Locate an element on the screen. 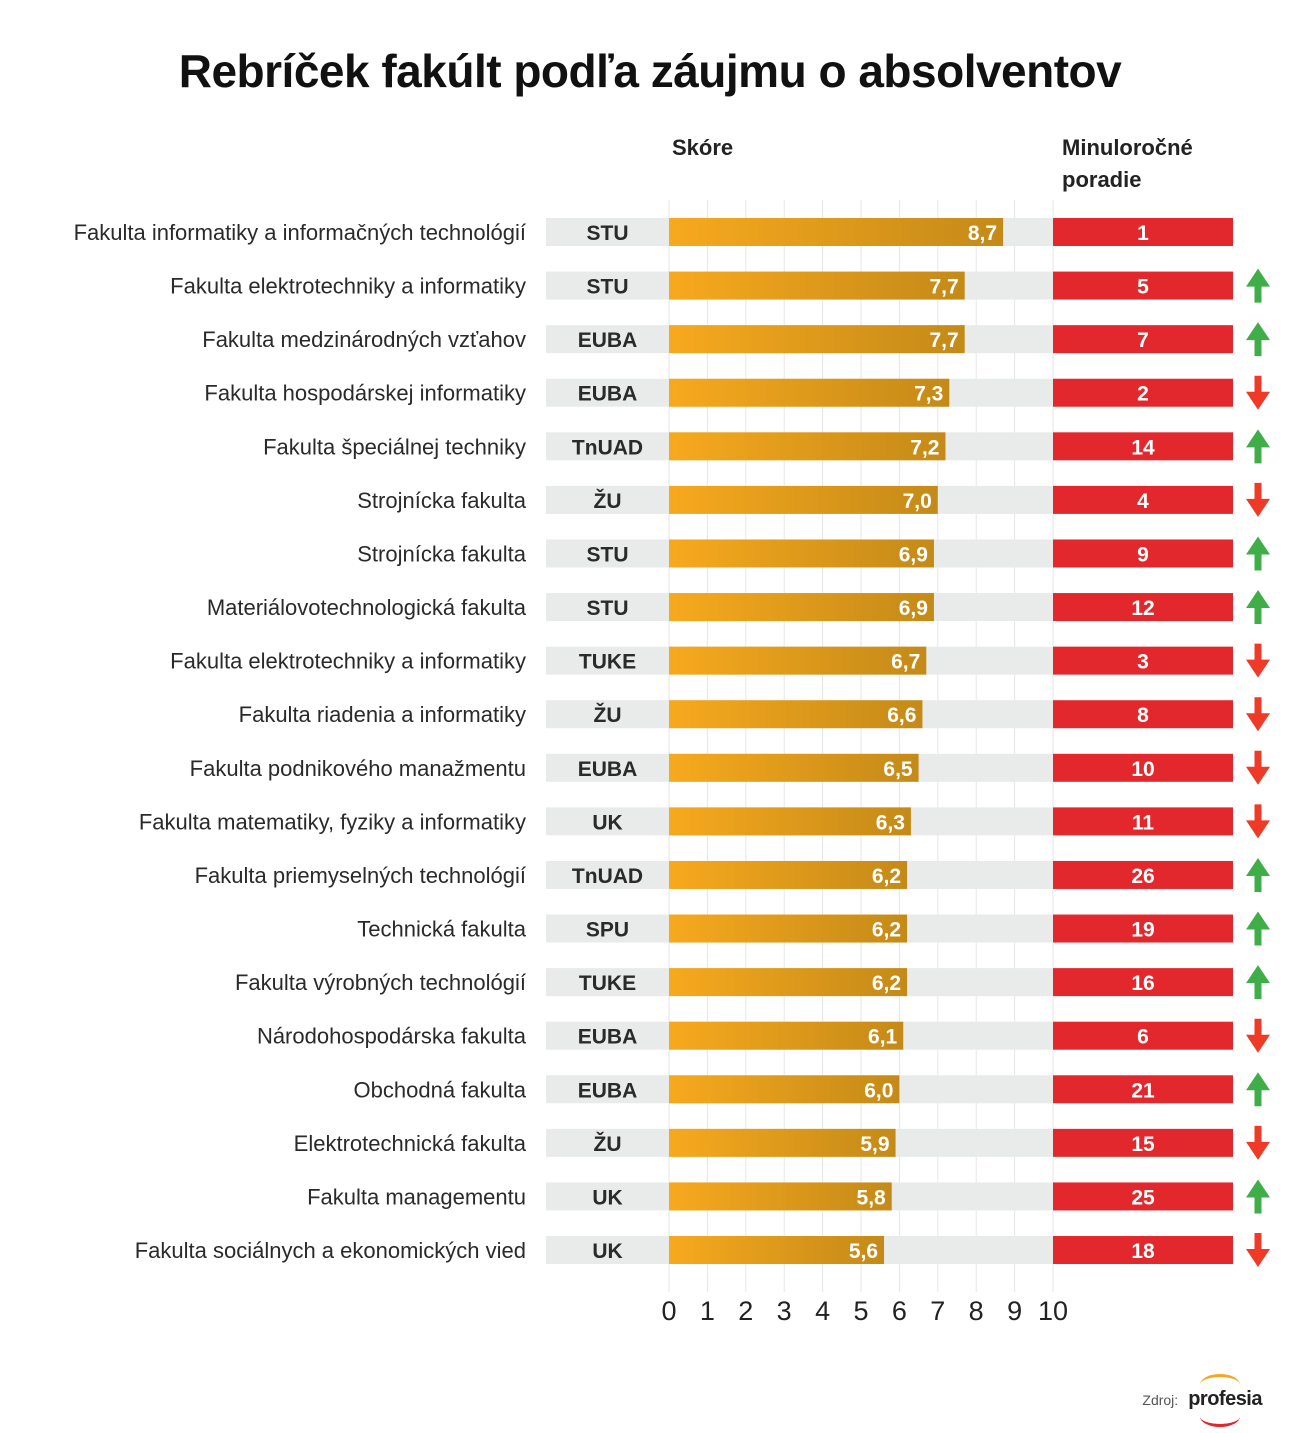  x-tick-label: 5 is located at coordinates (860, 1311).